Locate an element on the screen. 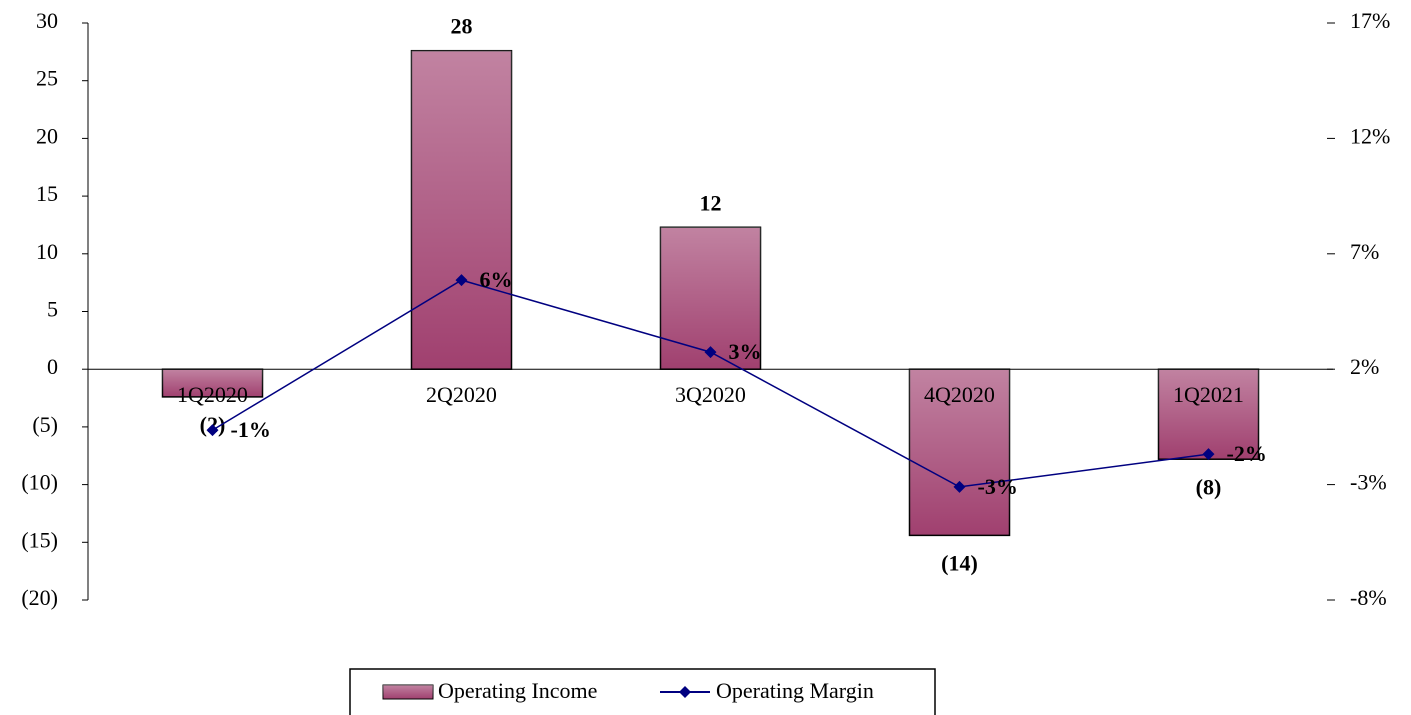  x-tick-label: 3Q2020 is located at coordinates (710, 394).